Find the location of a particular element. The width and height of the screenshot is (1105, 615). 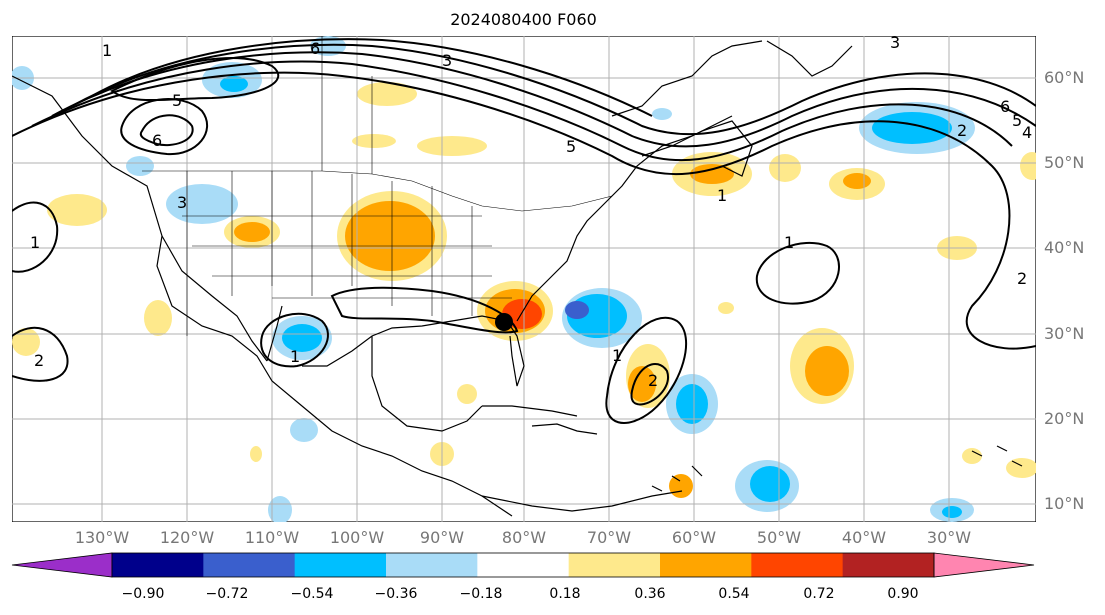

lon-label: 60°W is located at coordinates (694, 537).